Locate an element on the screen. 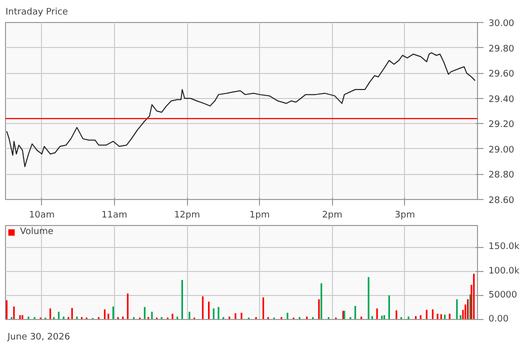  y-tick-label: 29.00 is located at coordinates (501, 150).